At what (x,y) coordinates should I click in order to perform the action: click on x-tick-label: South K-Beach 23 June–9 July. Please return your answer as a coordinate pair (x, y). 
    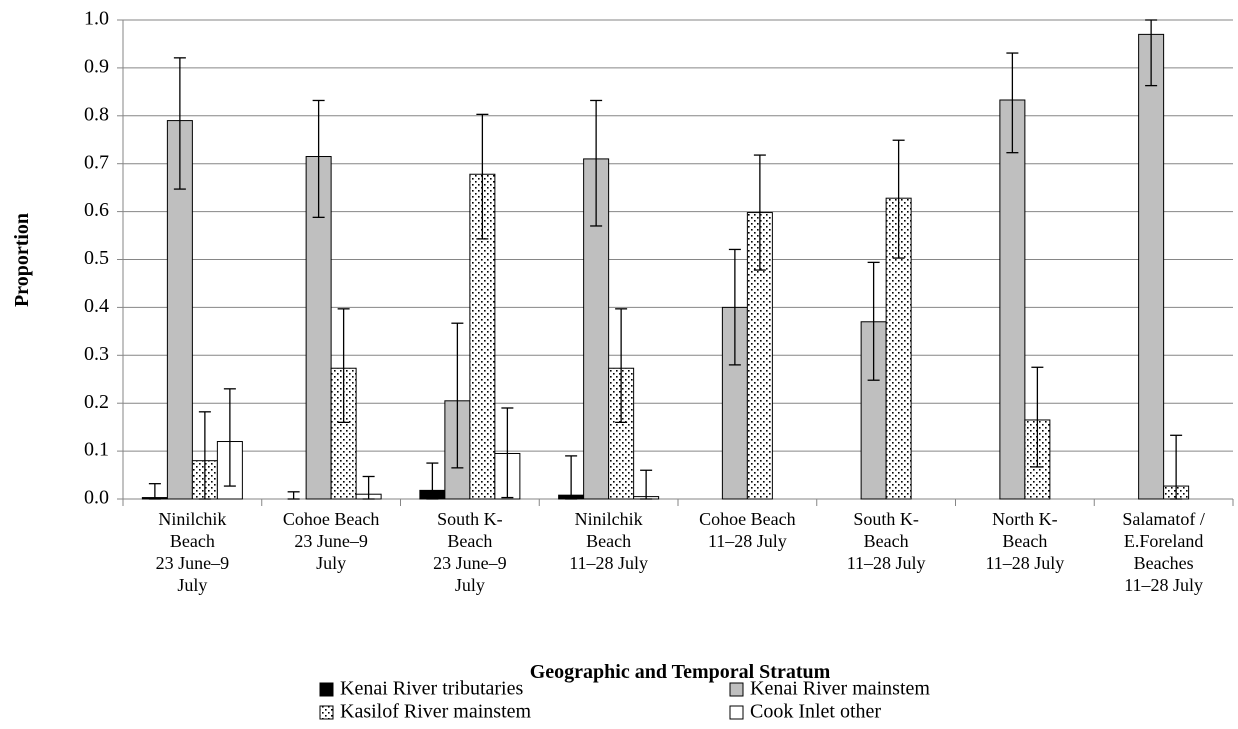
    Looking at the image, I should click on (470, 552).